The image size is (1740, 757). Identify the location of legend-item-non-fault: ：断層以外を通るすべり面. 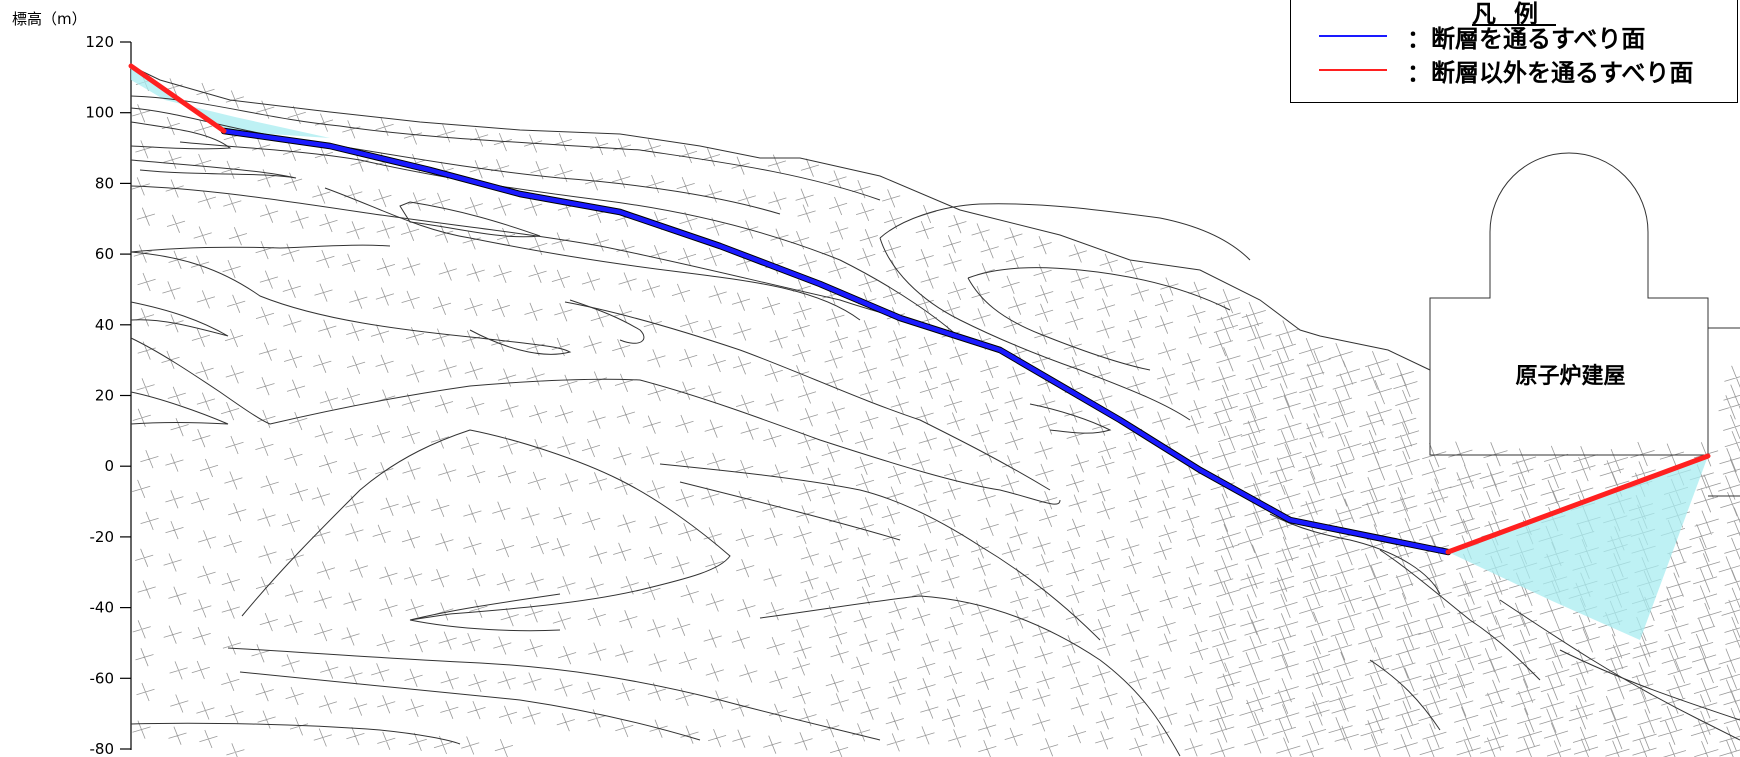
(1506, 71).